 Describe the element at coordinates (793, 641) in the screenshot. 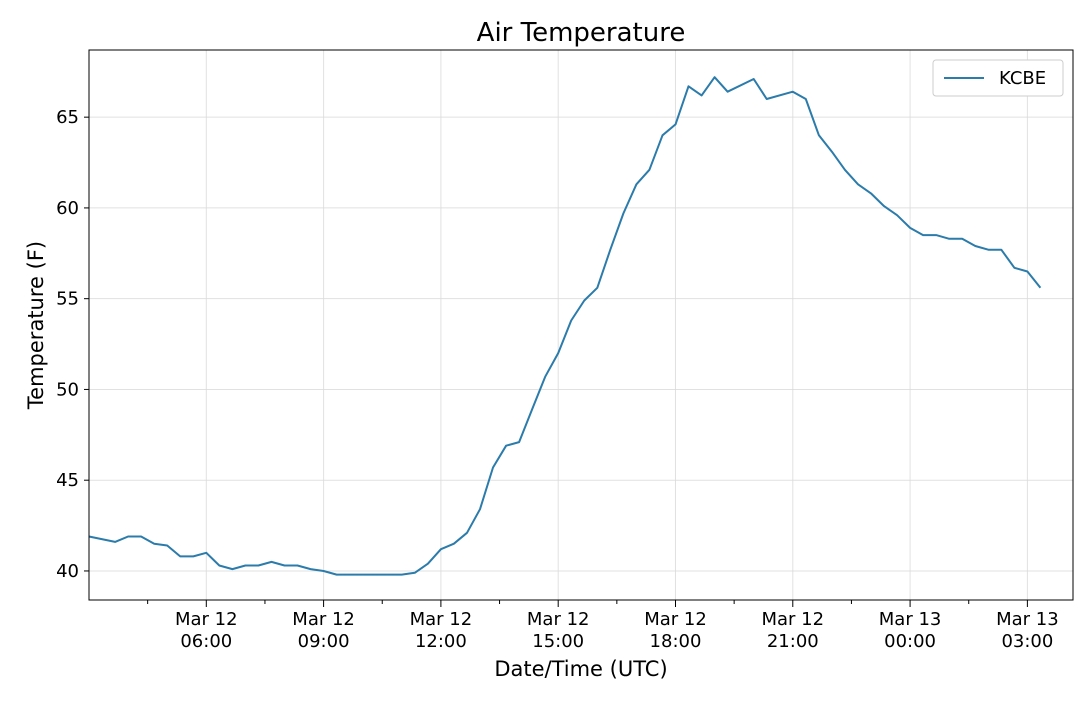

I see `x-tick-label-time: 21:00` at that location.